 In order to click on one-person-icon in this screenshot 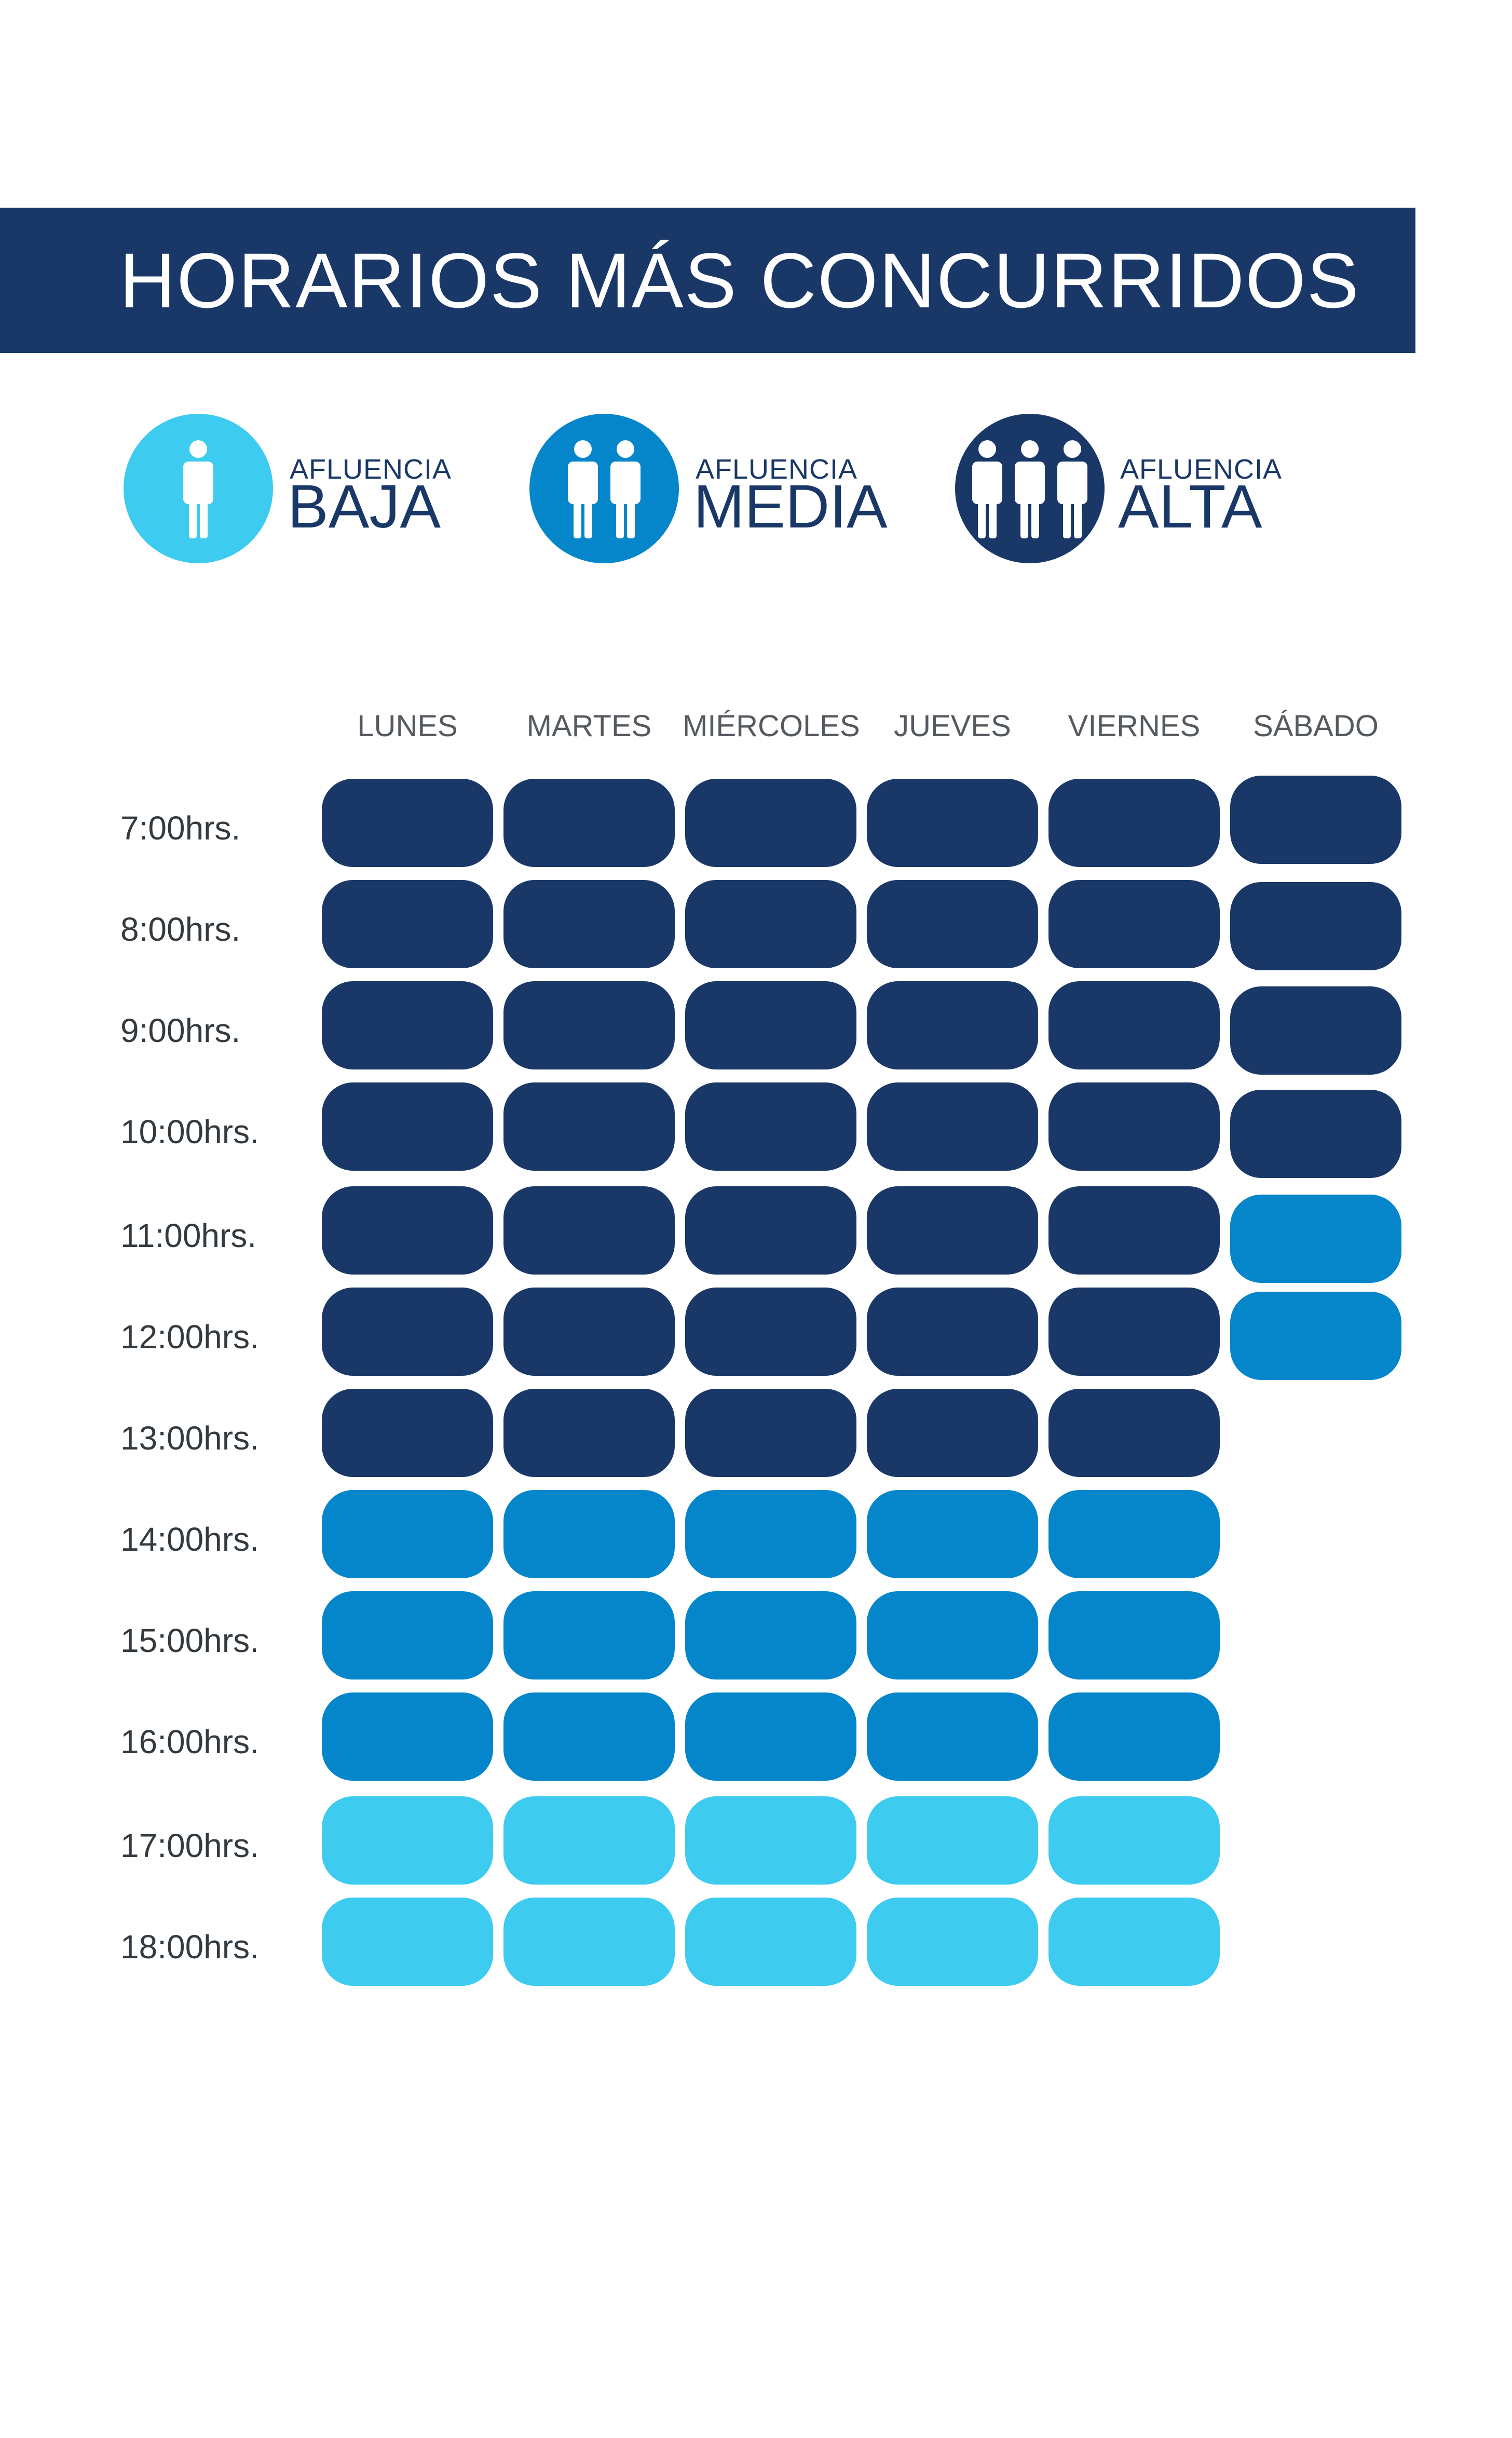, I will do `click(199, 488)`.